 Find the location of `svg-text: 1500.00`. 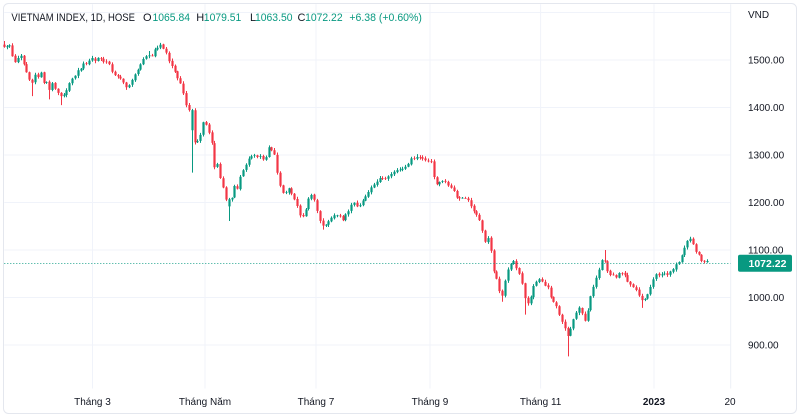

svg-text: 1500.00 is located at coordinates (766, 61).